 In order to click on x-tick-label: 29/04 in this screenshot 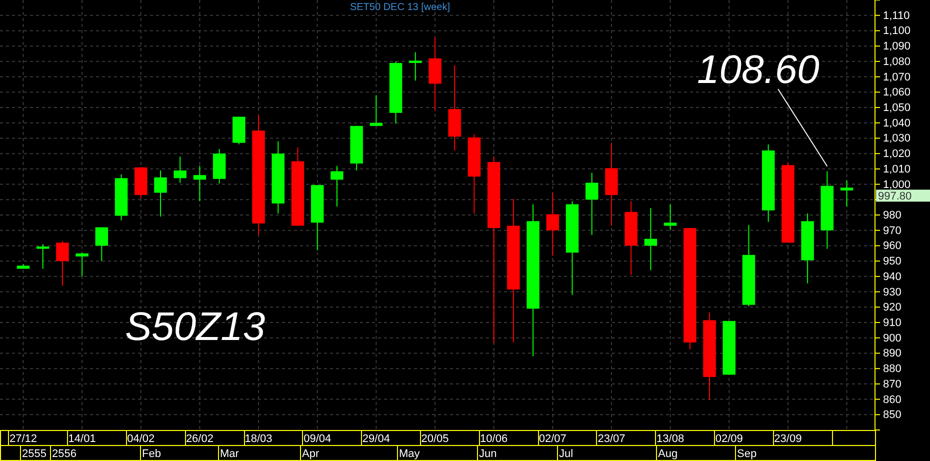, I will do `click(376, 439)`.